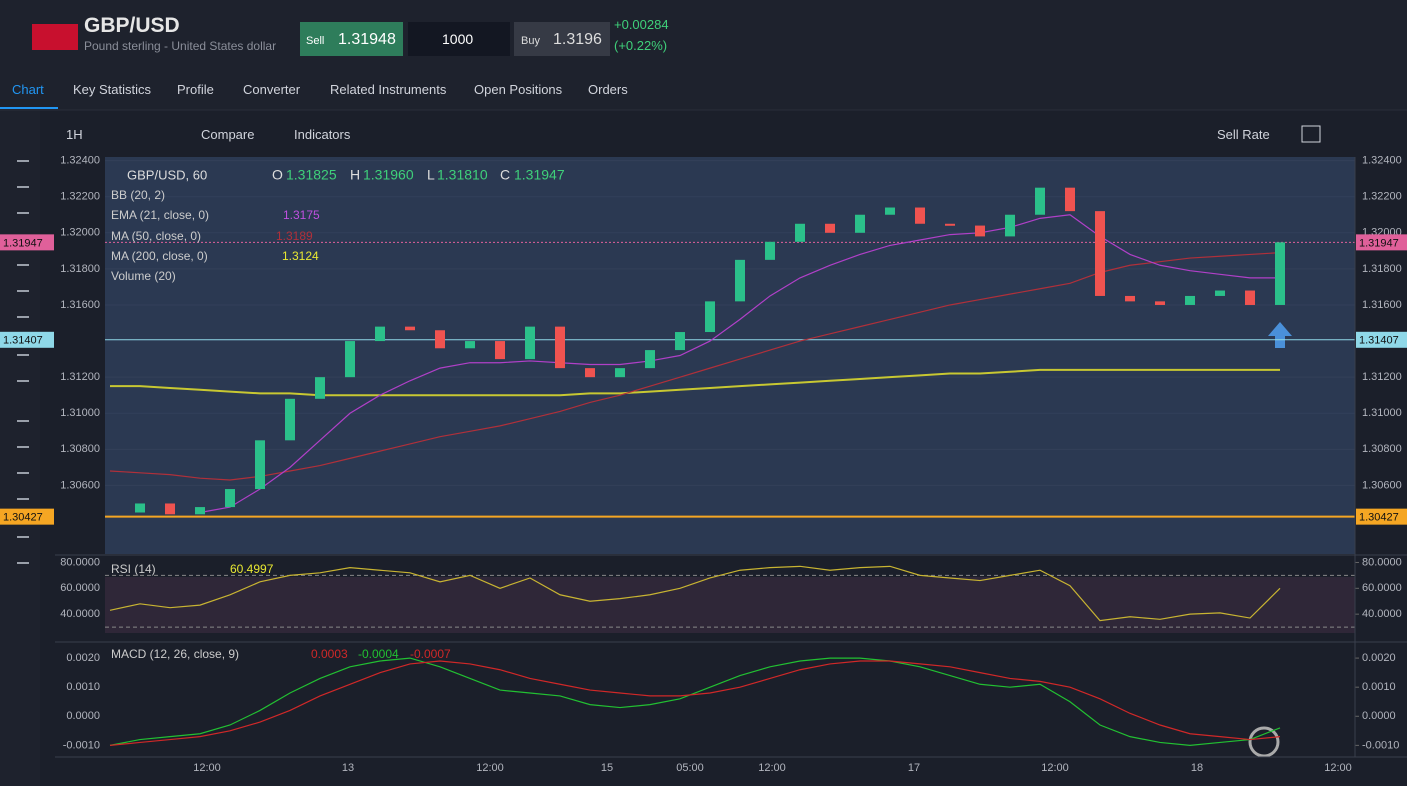 The height and width of the screenshot is (786, 1407). I want to click on buy-button, so click(562, 39).